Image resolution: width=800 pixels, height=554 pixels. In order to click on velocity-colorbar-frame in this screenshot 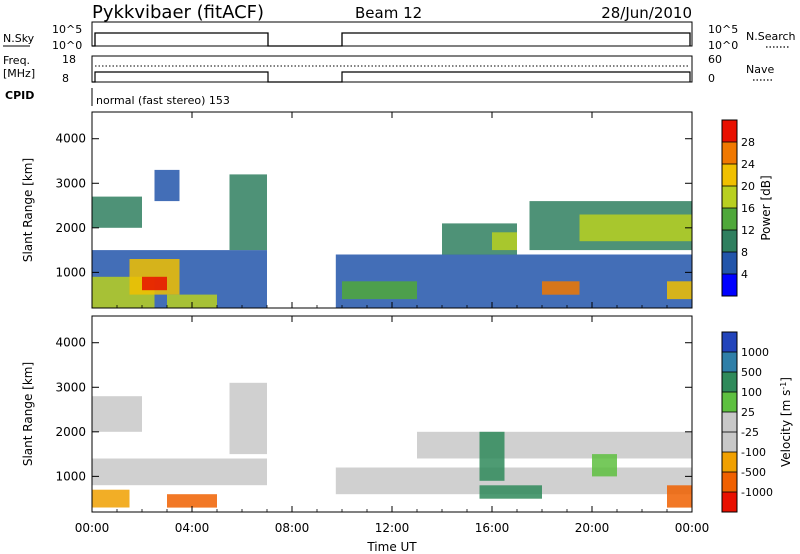, I will do `click(729, 422)`.